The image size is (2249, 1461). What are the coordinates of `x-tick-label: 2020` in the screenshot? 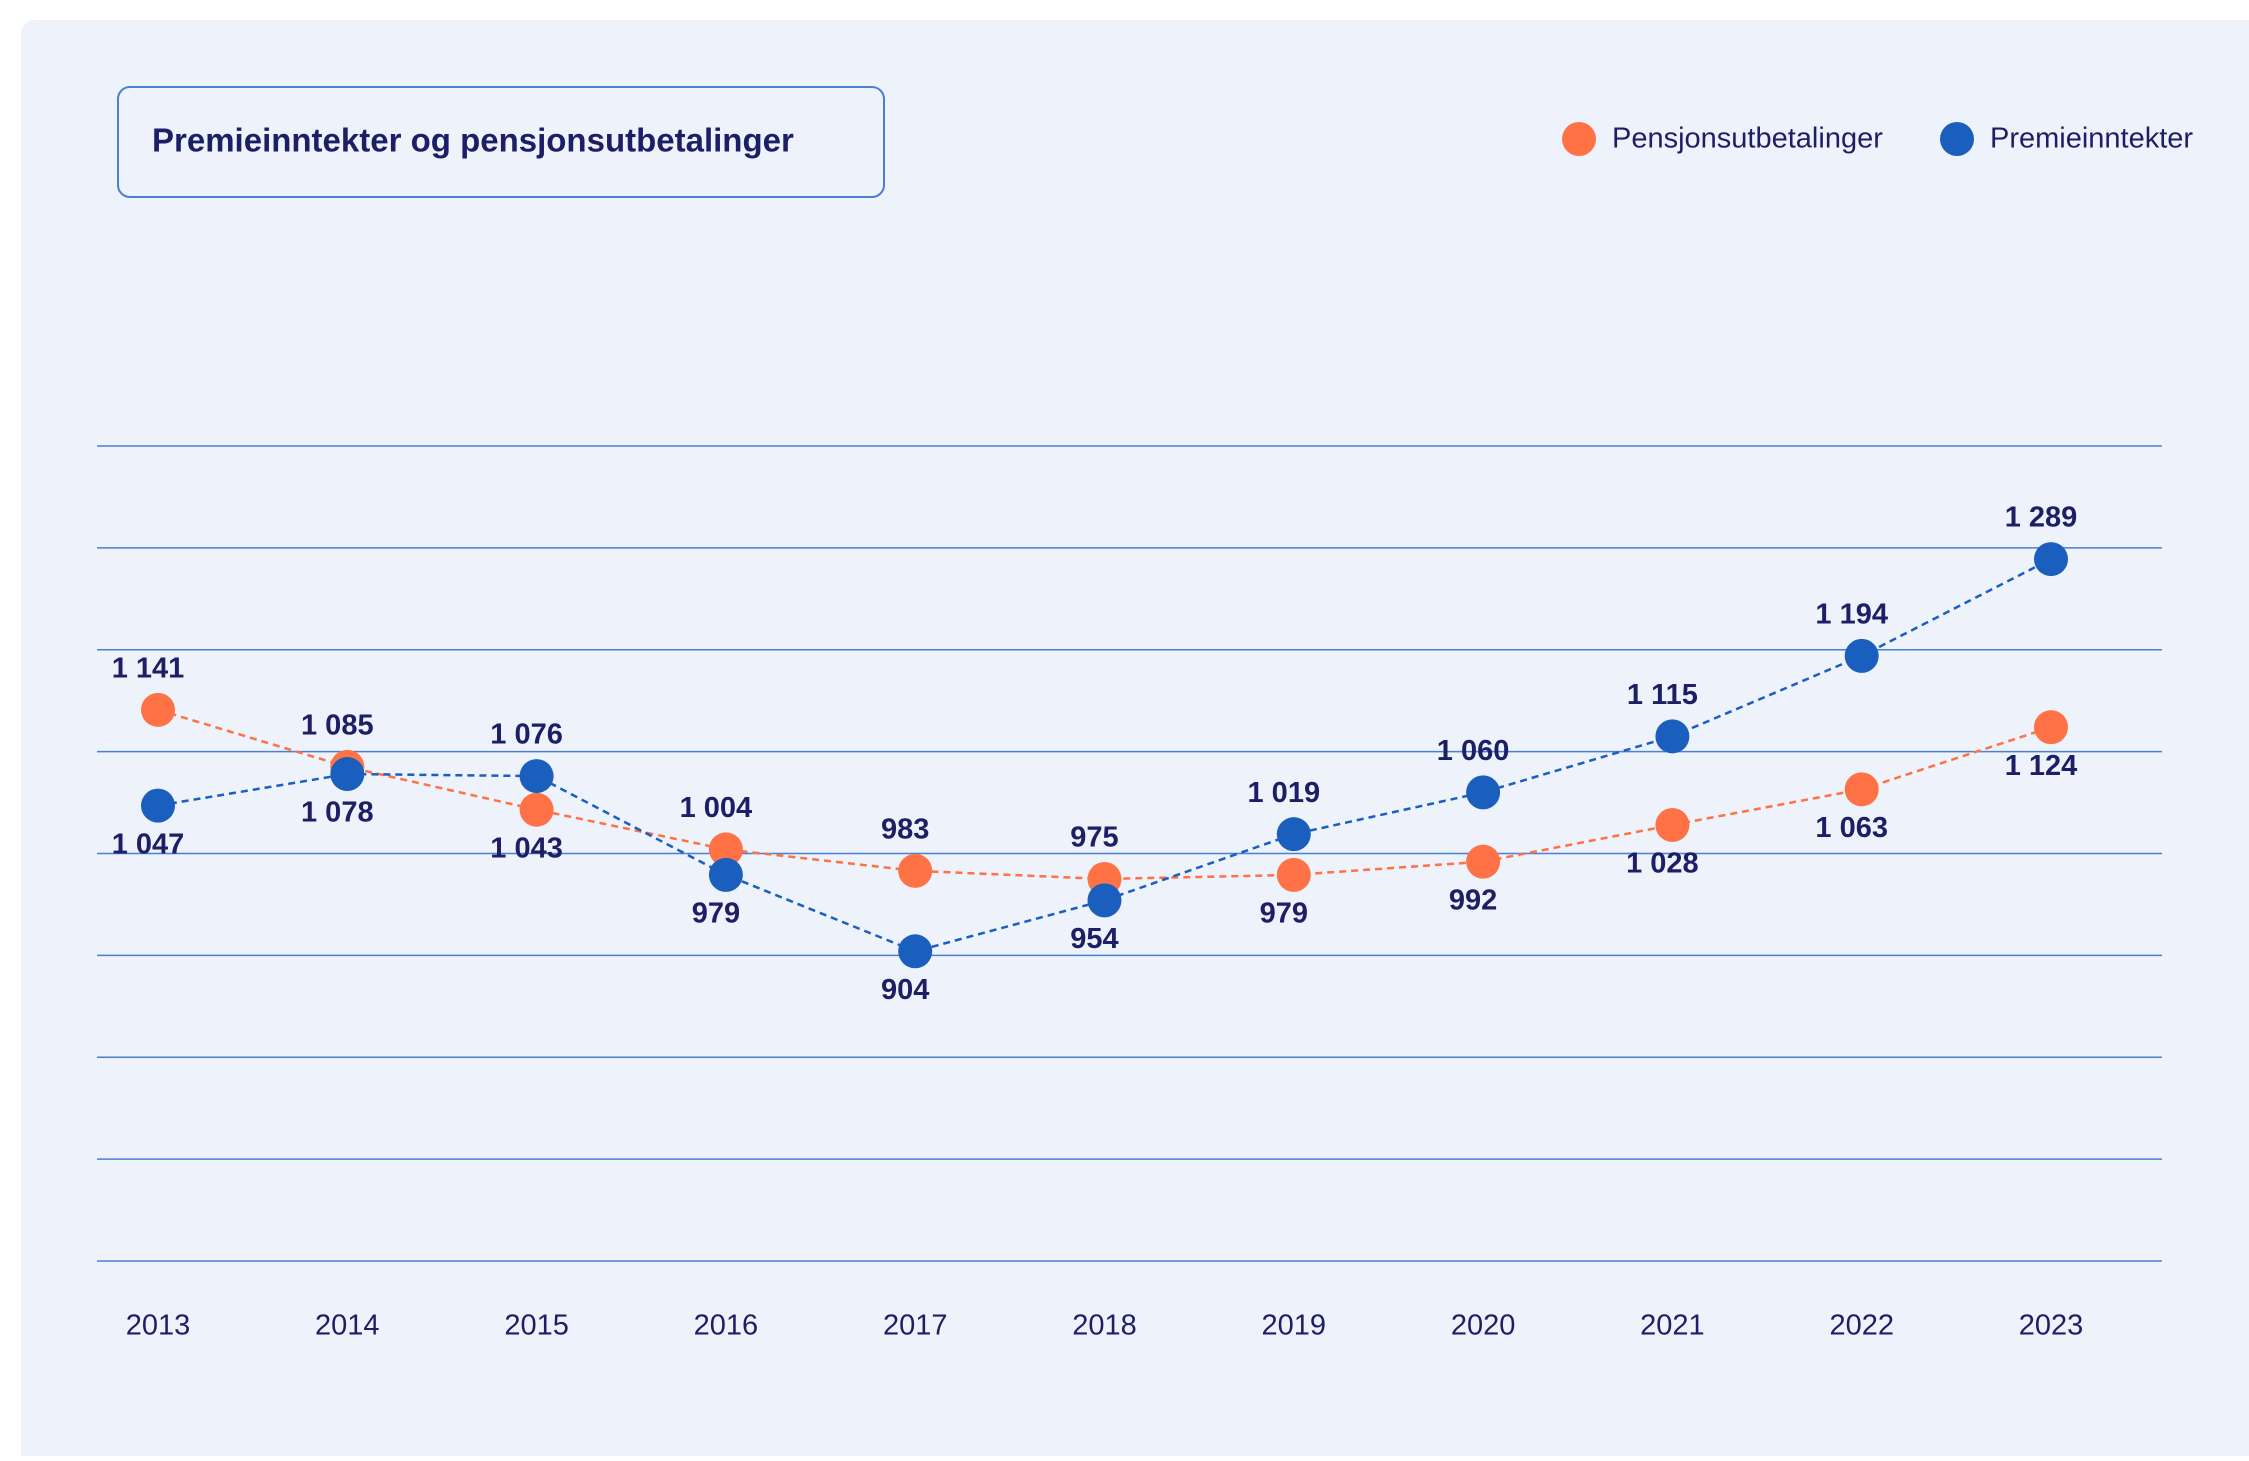 It's located at (1483, 1326).